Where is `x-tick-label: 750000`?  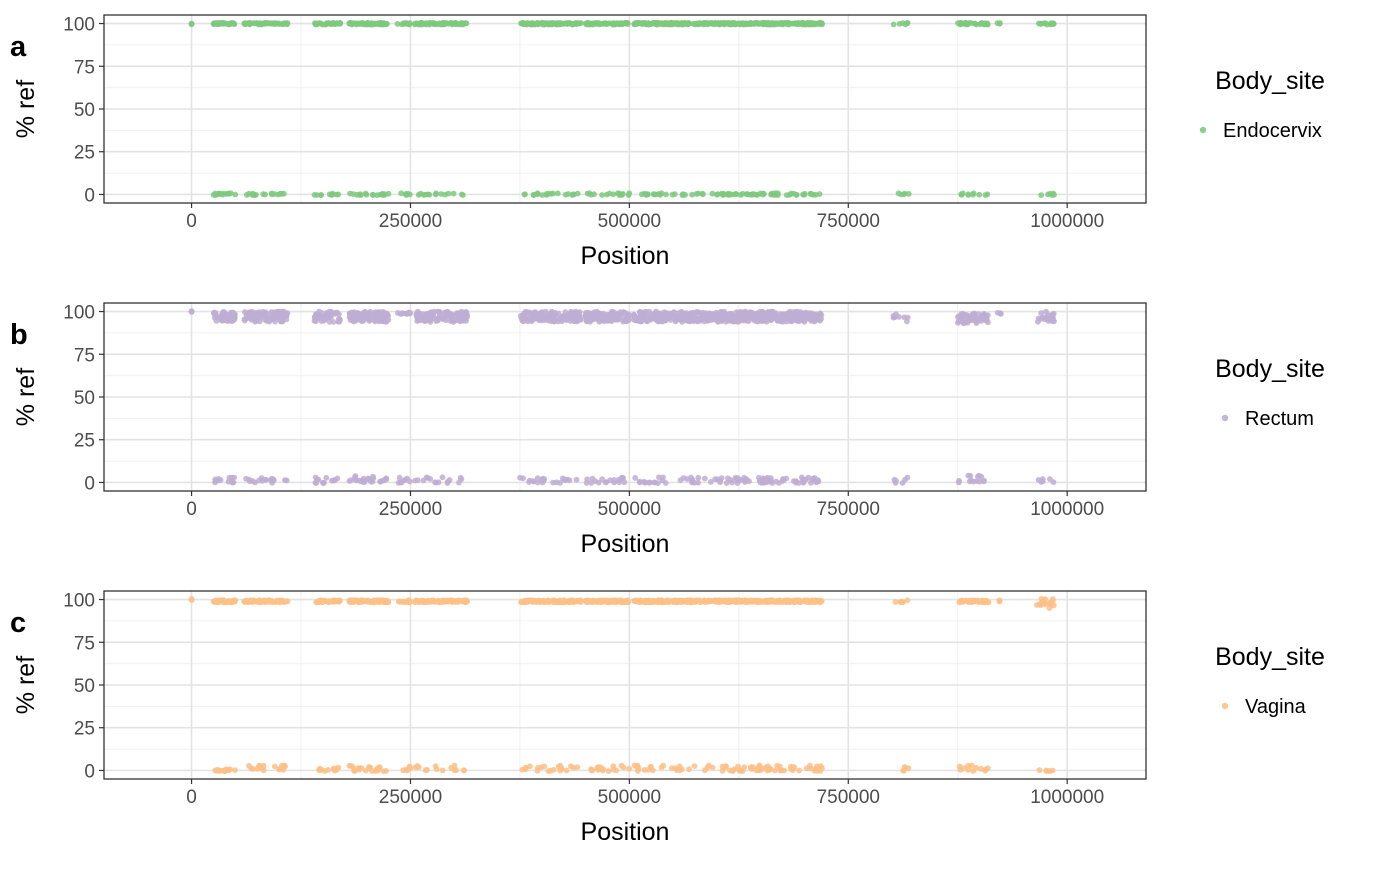
x-tick-label: 750000 is located at coordinates (848, 509).